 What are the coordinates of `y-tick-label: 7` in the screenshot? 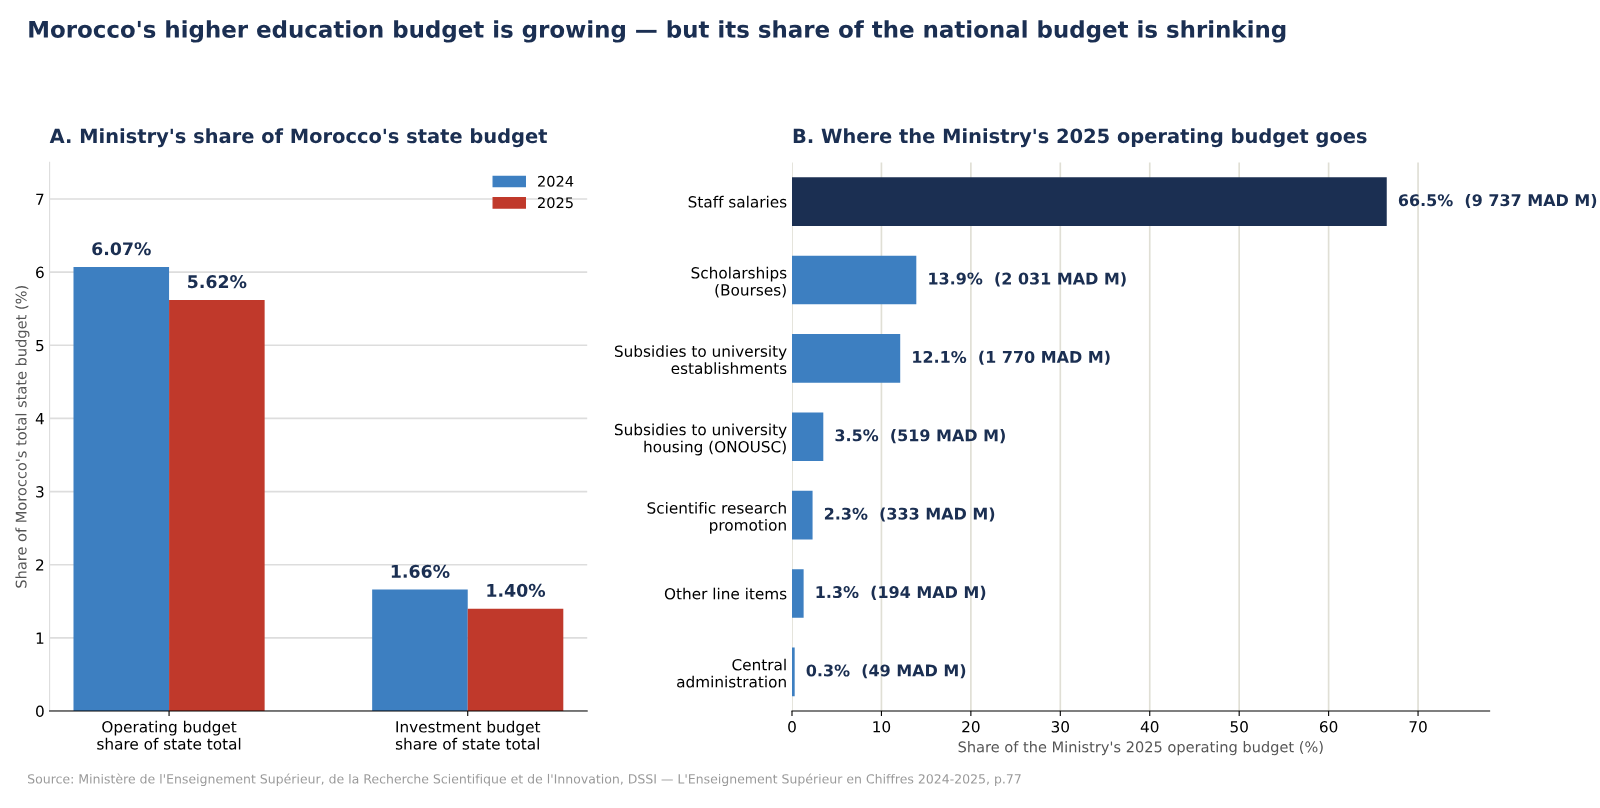 It's located at (40, 199).